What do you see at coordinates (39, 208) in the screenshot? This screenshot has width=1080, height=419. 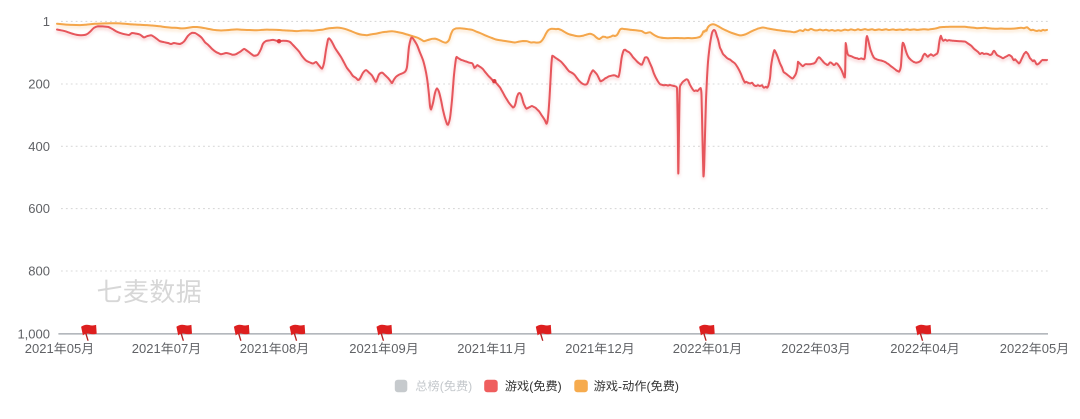 I see `svg-text: 600` at bounding box center [39, 208].